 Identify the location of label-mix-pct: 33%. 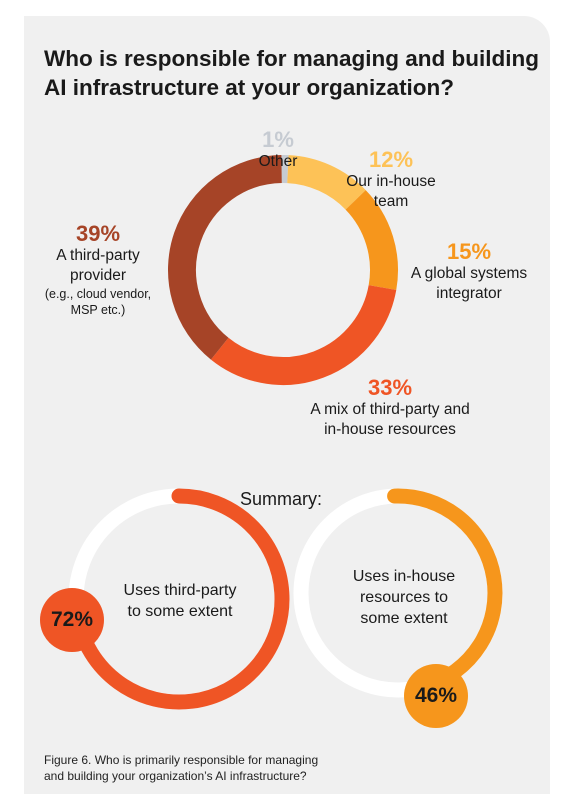
(390, 387).